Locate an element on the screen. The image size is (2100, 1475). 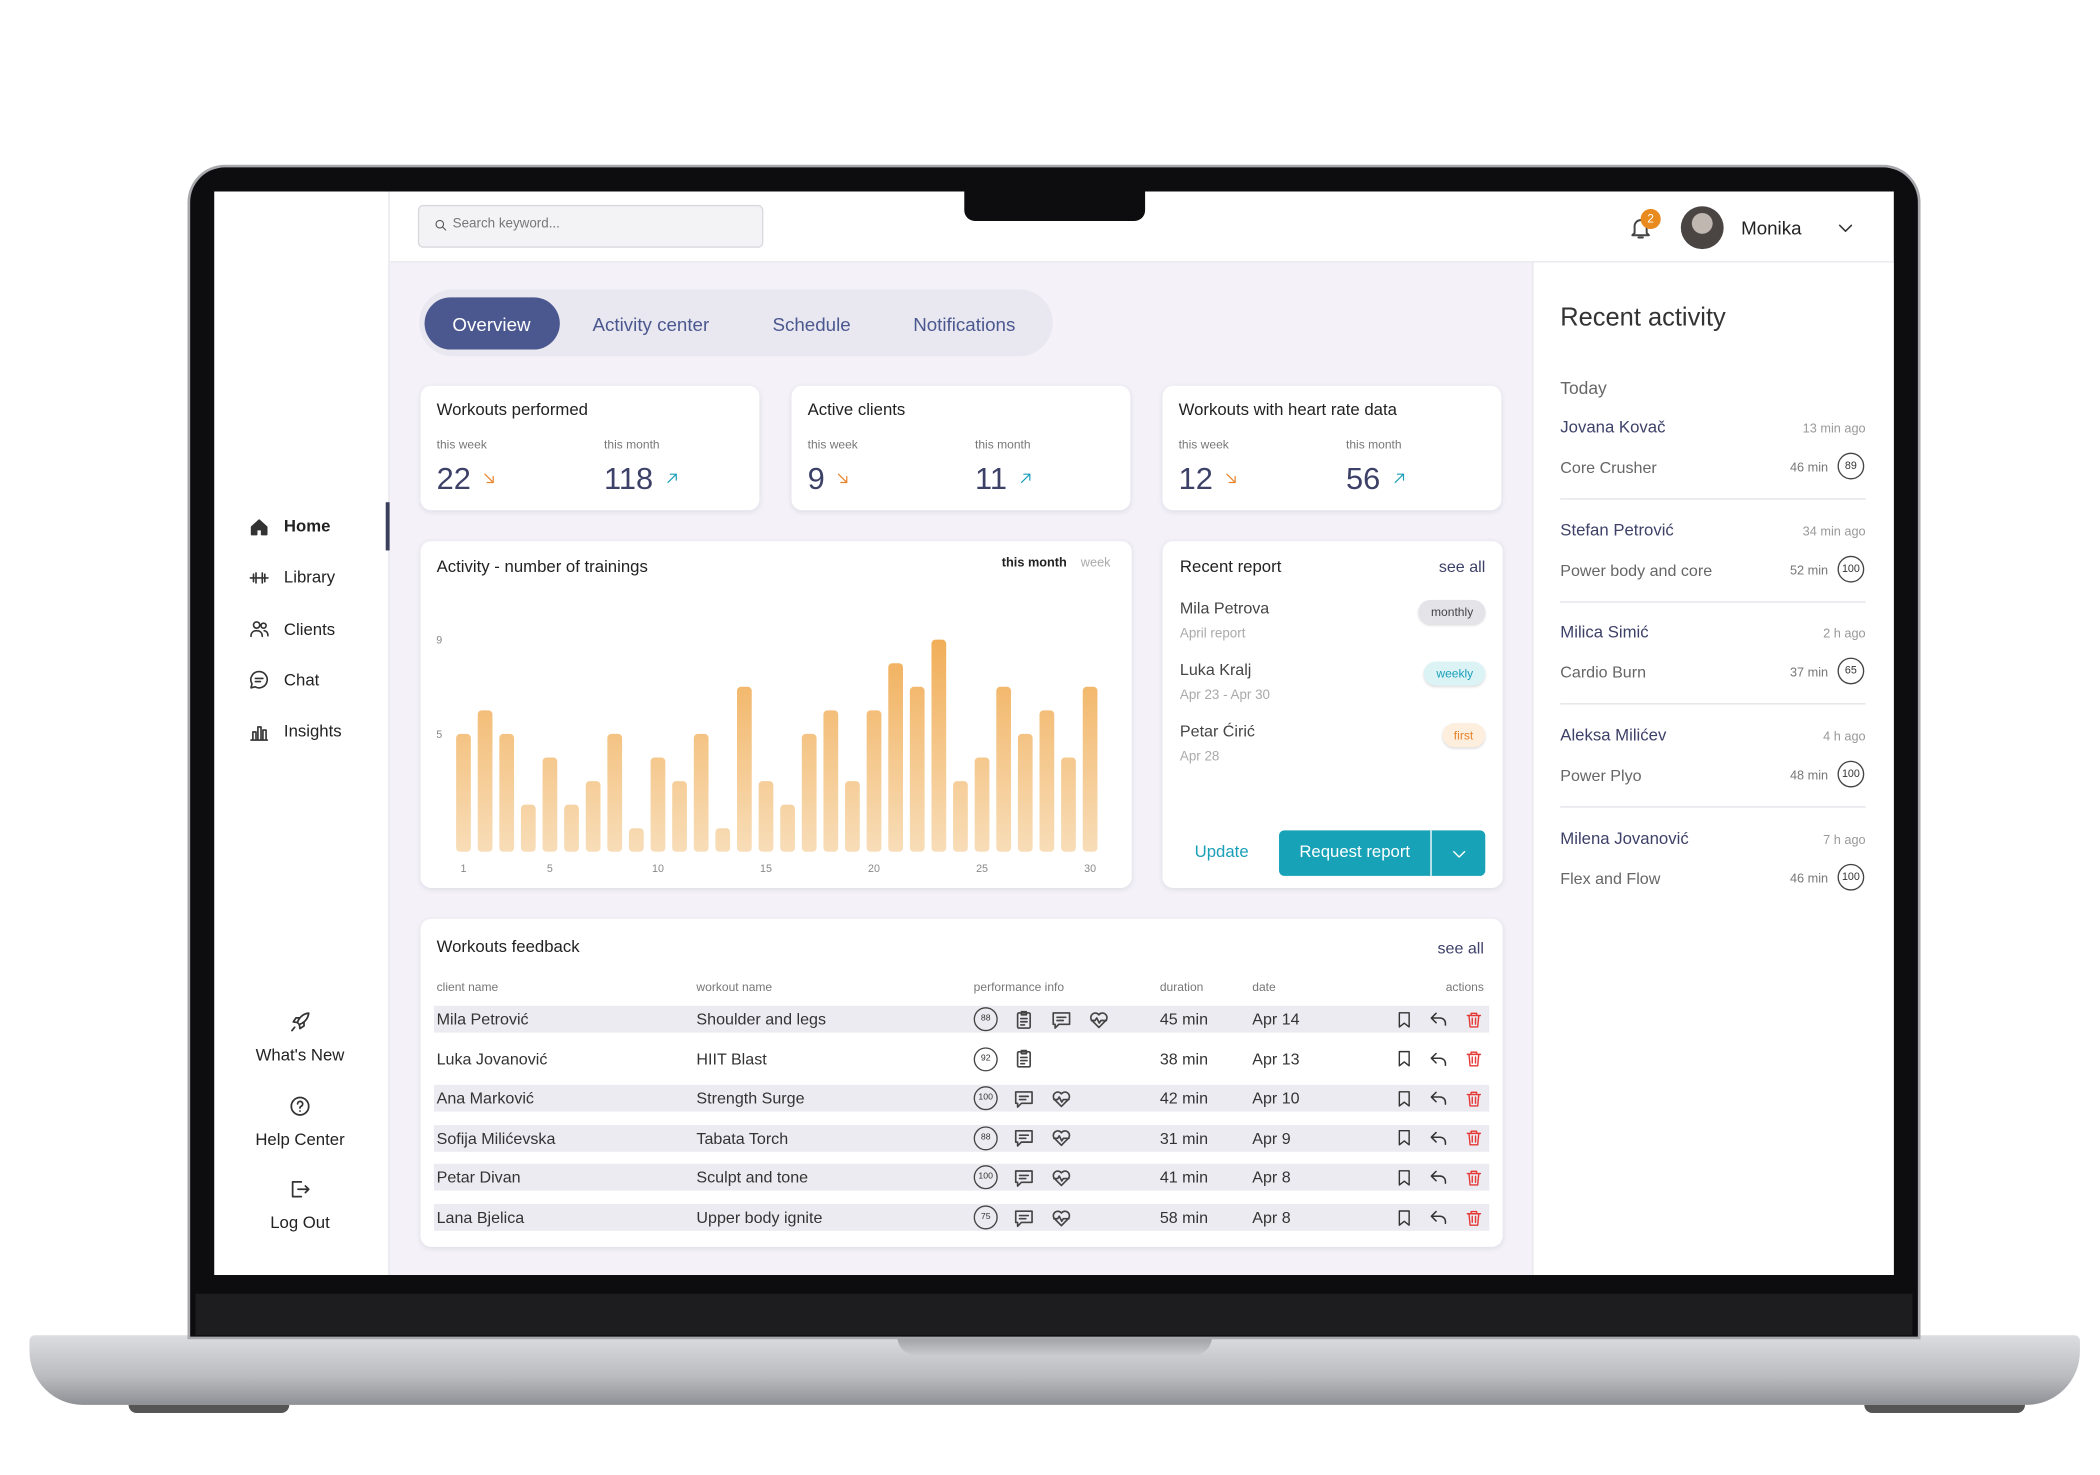
client-name: Ana Marković is located at coordinates (485, 1098).